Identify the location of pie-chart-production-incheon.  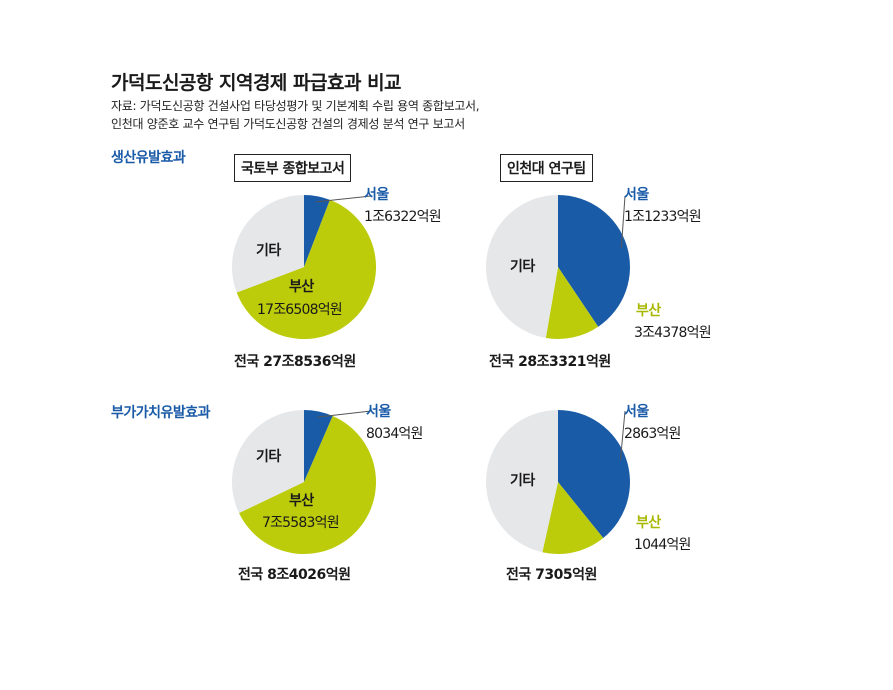
(558, 267).